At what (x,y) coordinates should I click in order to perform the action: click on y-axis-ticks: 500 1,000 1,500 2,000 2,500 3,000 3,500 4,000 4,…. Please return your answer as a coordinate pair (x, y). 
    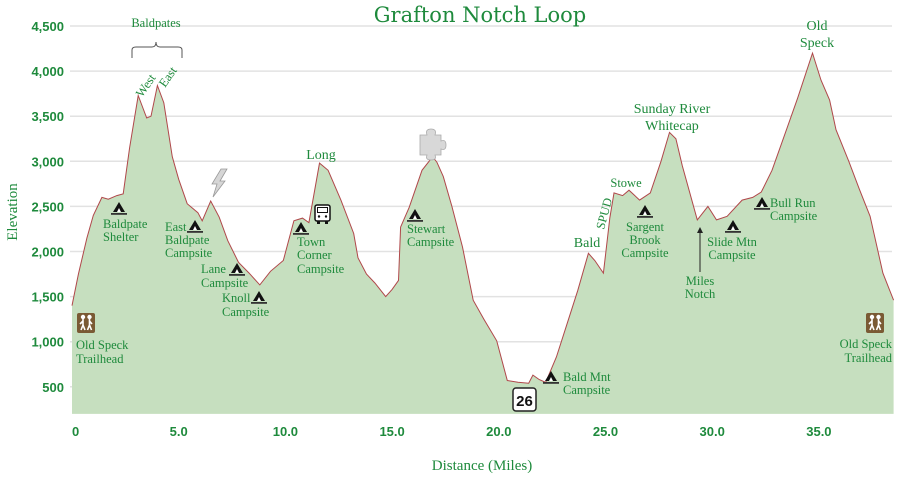
    Looking at the image, I should click on (47, 207).